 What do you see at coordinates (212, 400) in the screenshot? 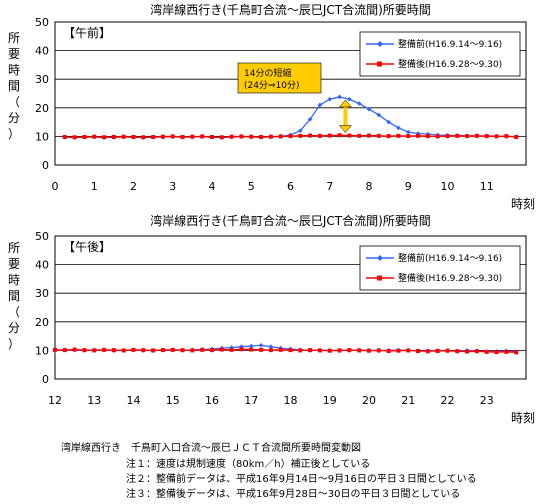
I see `x-tick-label: 16` at bounding box center [212, 400].